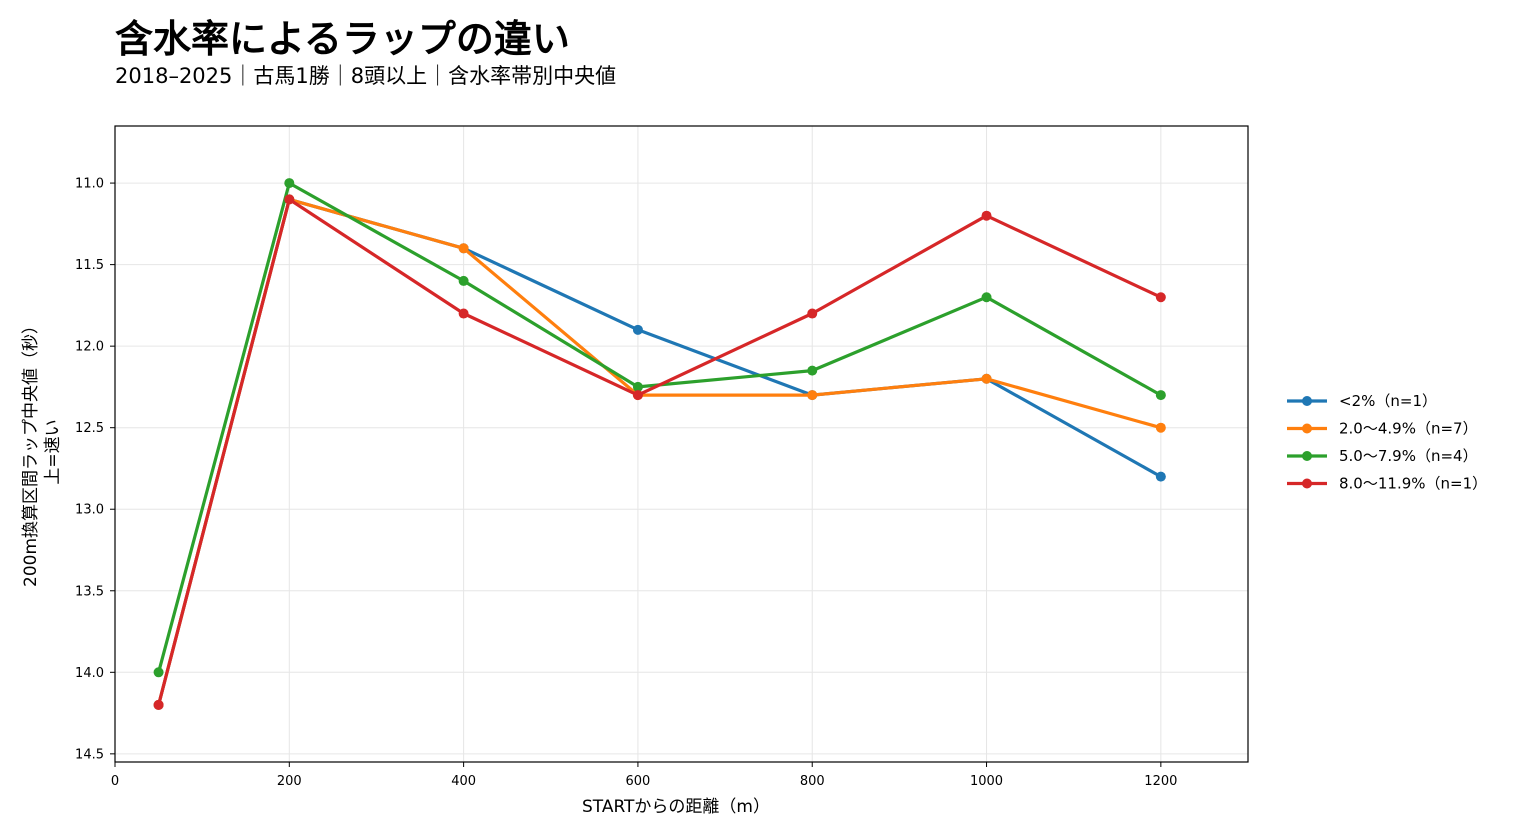 Image resolution: width=1513 pixels, height=836 pixels. What do you see at coordinates (89, 754) in the screenshot?
I see `y-tick-label: 14.5` at bounding box center [89, 754].